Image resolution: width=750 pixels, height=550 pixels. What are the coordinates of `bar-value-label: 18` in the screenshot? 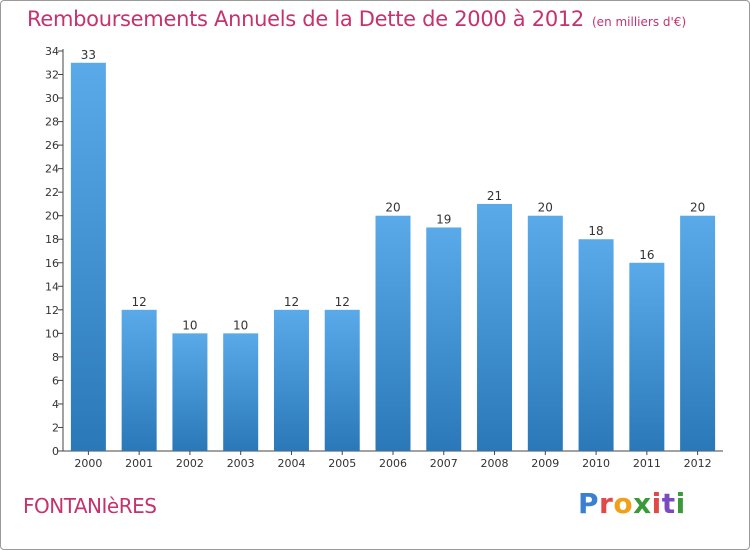 It's located at (595, 231).